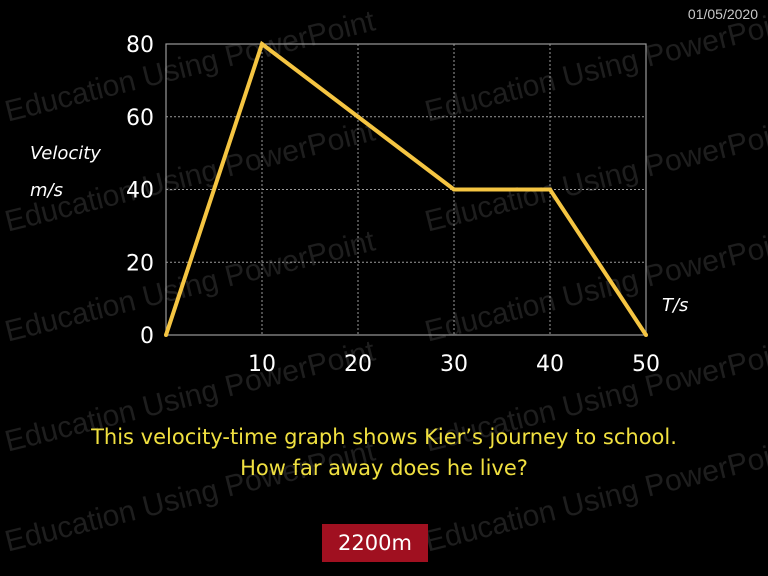 This screenshot has height=576, width=768. I want to click on y-tick-label: 0, so click(147, 336).